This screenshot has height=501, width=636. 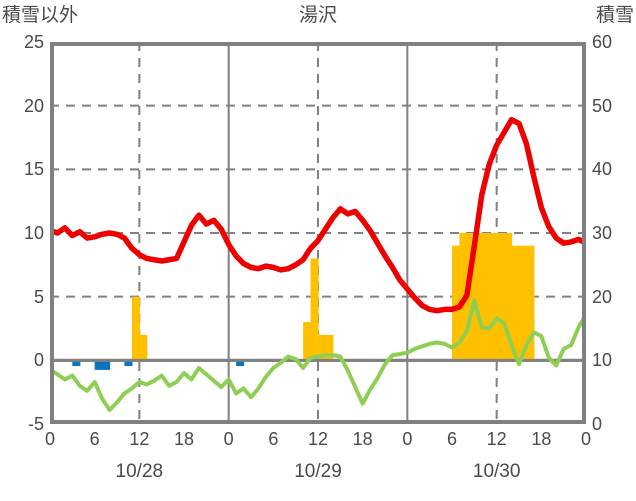 I want to click on right-axis-tick-label: 20, so click(x=602, y=296).